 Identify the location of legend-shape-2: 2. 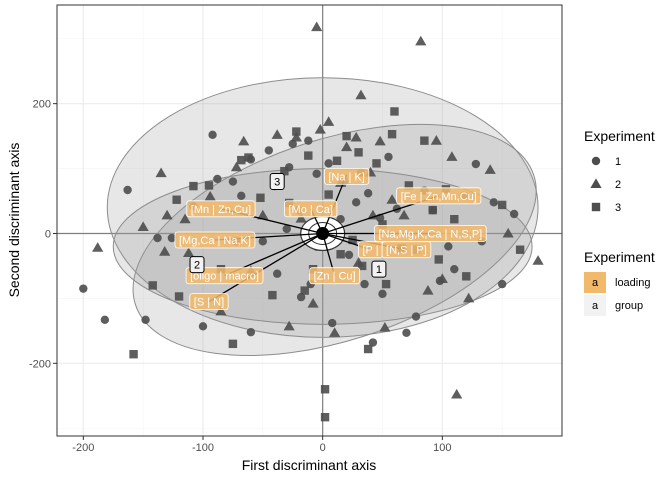
(605, 184).